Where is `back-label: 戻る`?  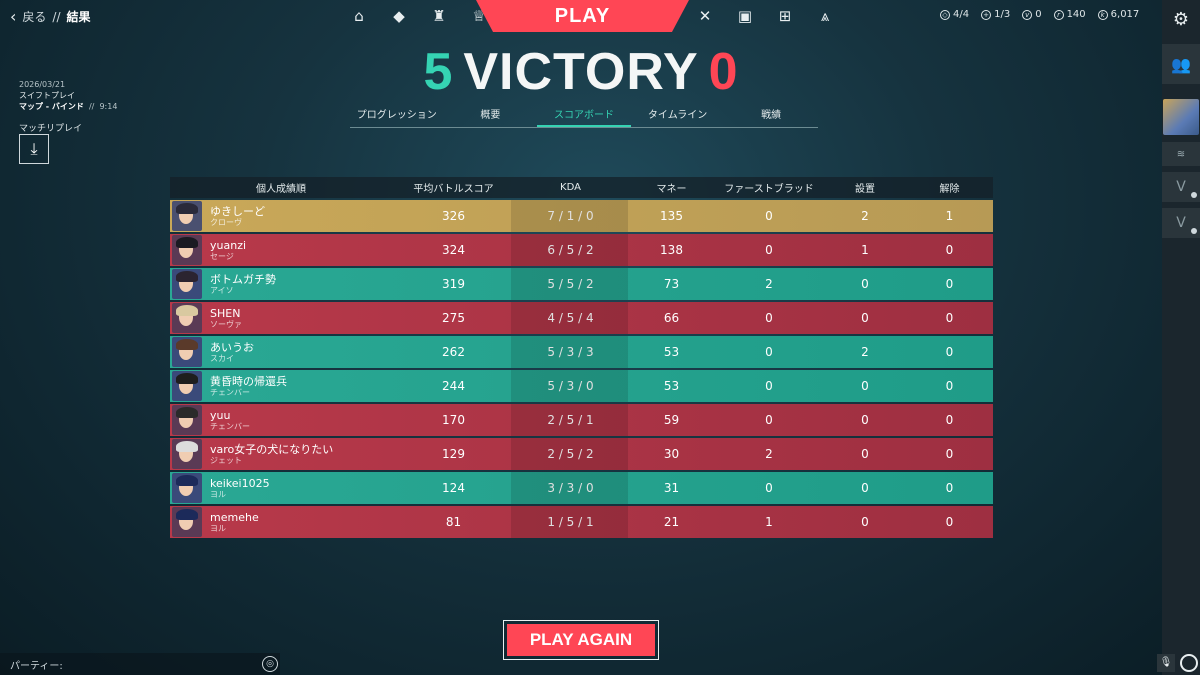
back-label: 戻る is located at coordinates (34, 17).